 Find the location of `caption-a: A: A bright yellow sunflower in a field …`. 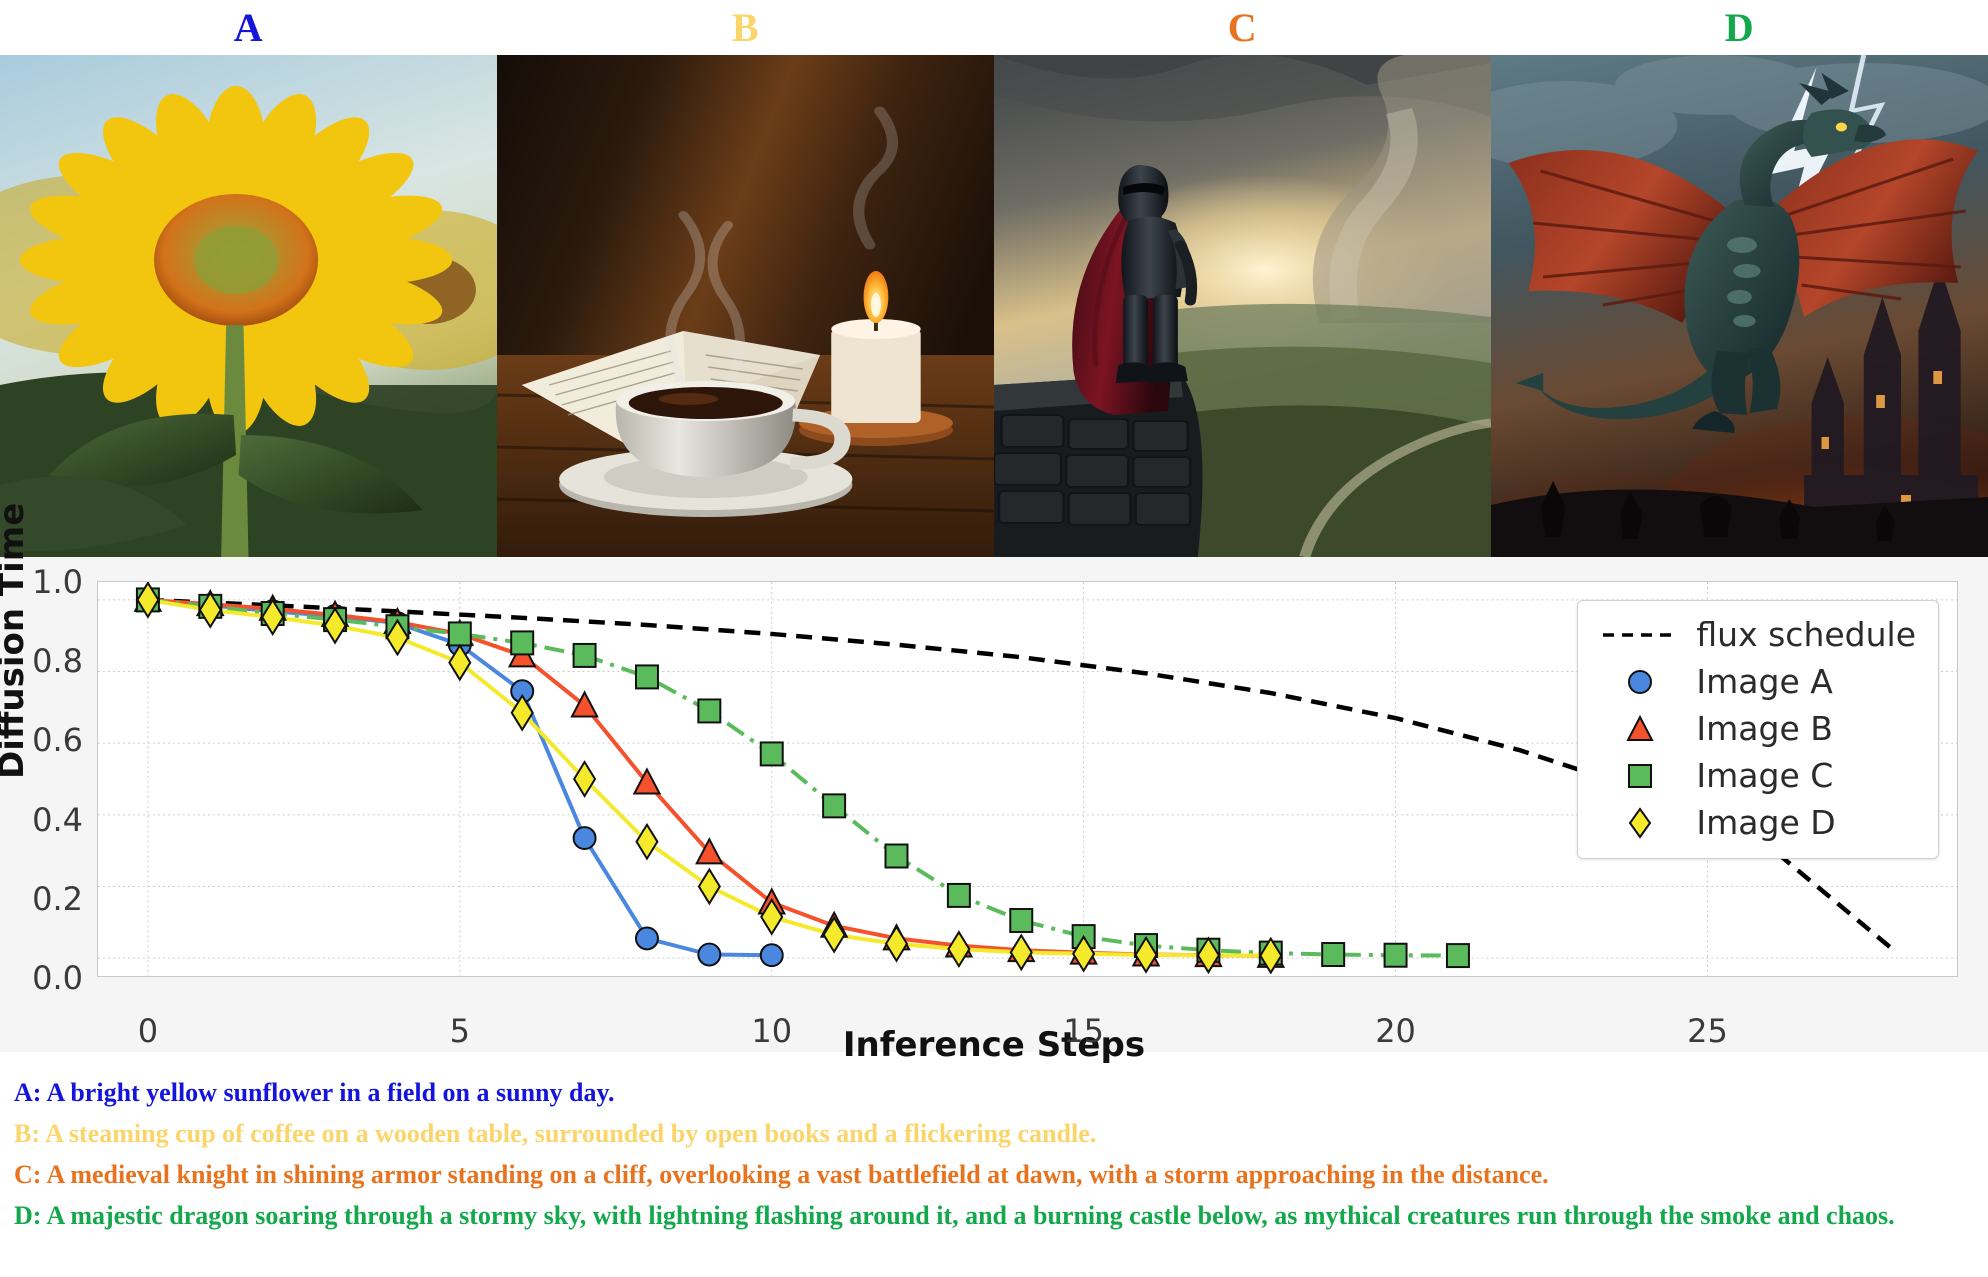

caption-a: A: A bright yellow sunflower in a field … is located at coordinates (314, 1092).